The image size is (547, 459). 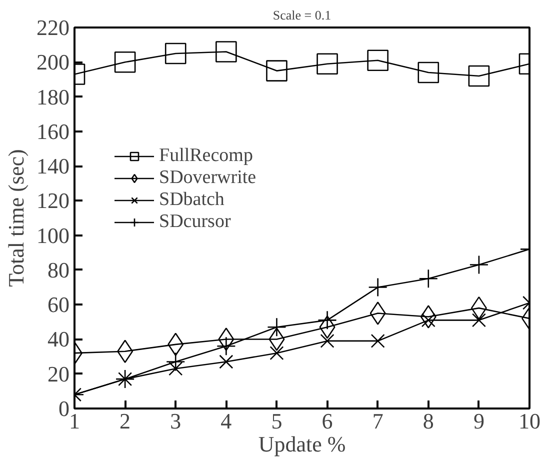 What do you see at coordinates (378, 421) in the screenshot?
I see `x-tick-label: 7` at bounding box center [378, 421].